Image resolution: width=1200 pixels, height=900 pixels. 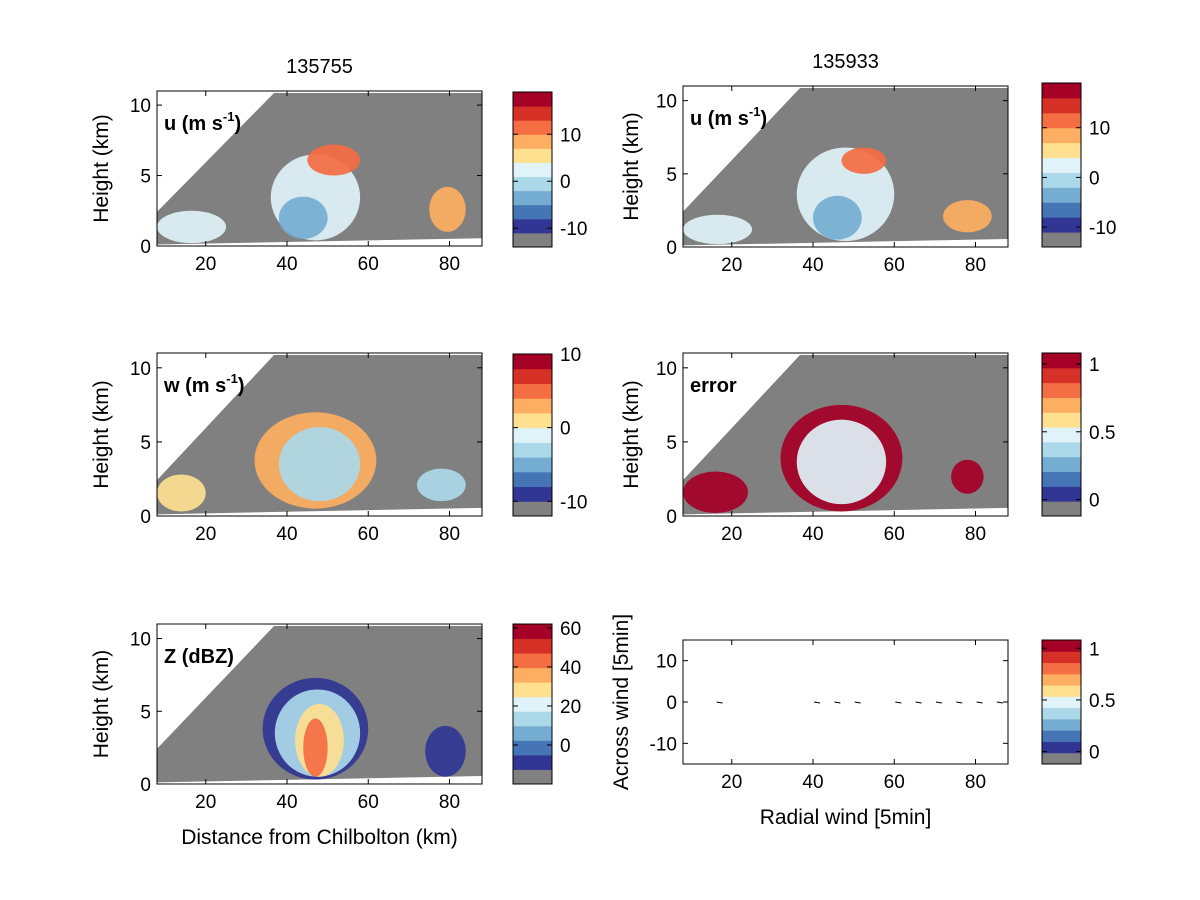 I want to click on colorbar-tick-label: 10, so click(x=570, y=135).